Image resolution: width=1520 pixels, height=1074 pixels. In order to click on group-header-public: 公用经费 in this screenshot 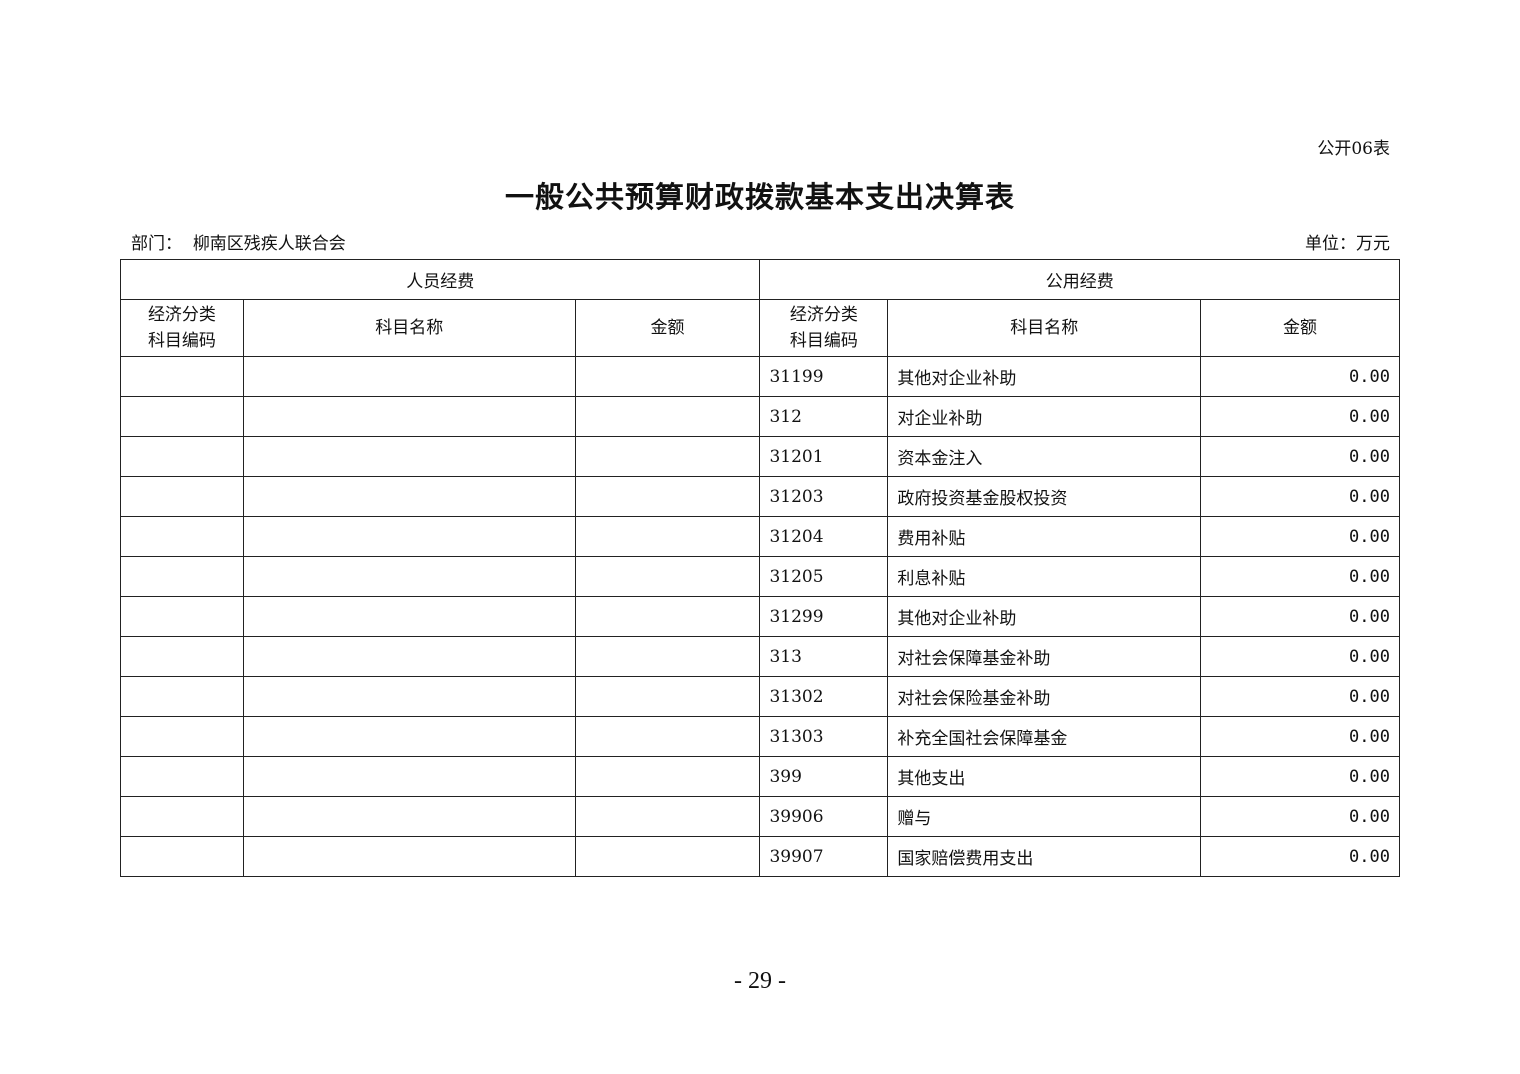, I will do `click(1079, 279)`.